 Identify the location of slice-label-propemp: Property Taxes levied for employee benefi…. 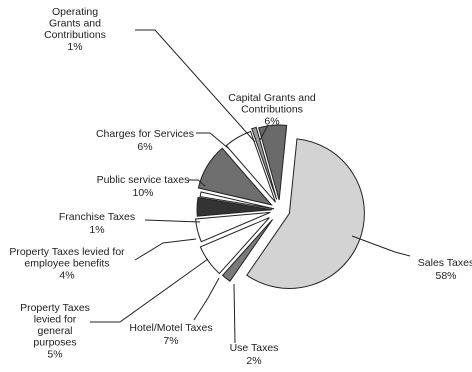
(67, 264).